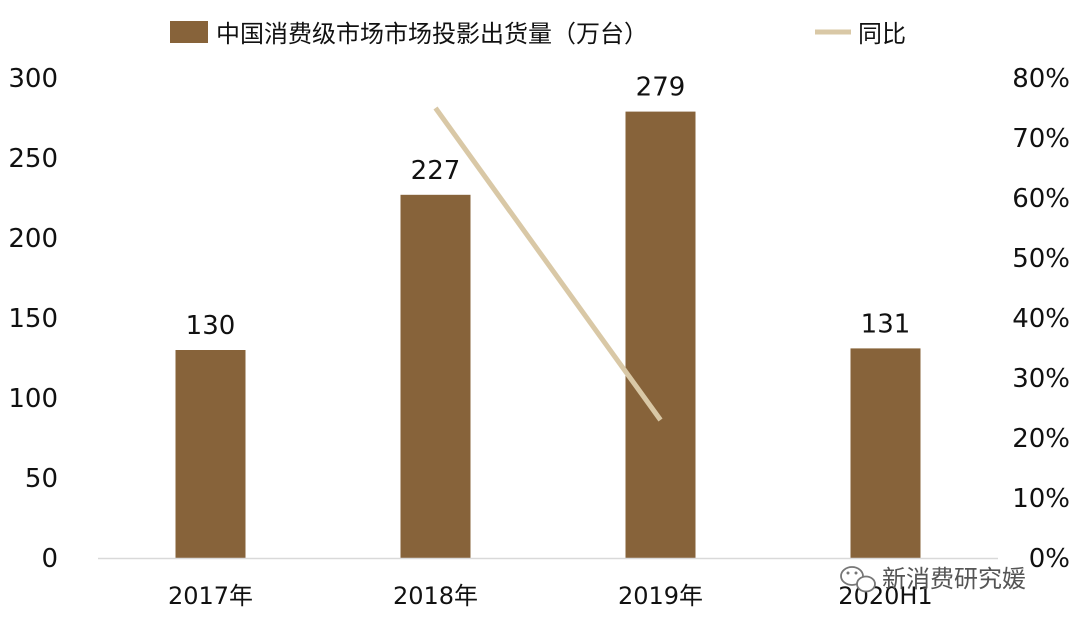  Describe the element at coordinates (1041, 499) in the screenshot. I see `right-y-tick-label: 10%` at that location.